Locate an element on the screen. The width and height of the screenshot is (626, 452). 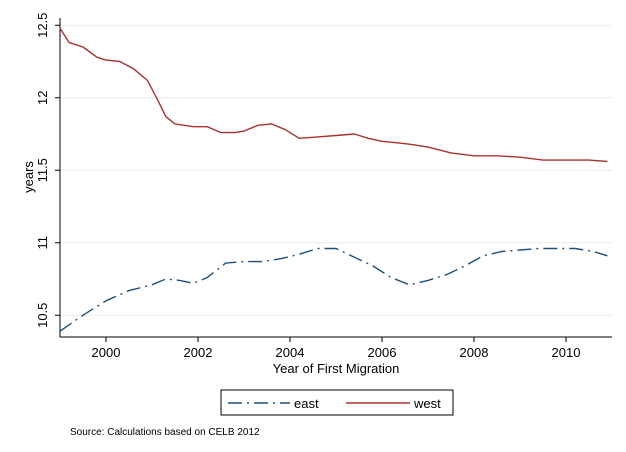
y-tick-label: 11.5 is located at coordinates (42, 170).